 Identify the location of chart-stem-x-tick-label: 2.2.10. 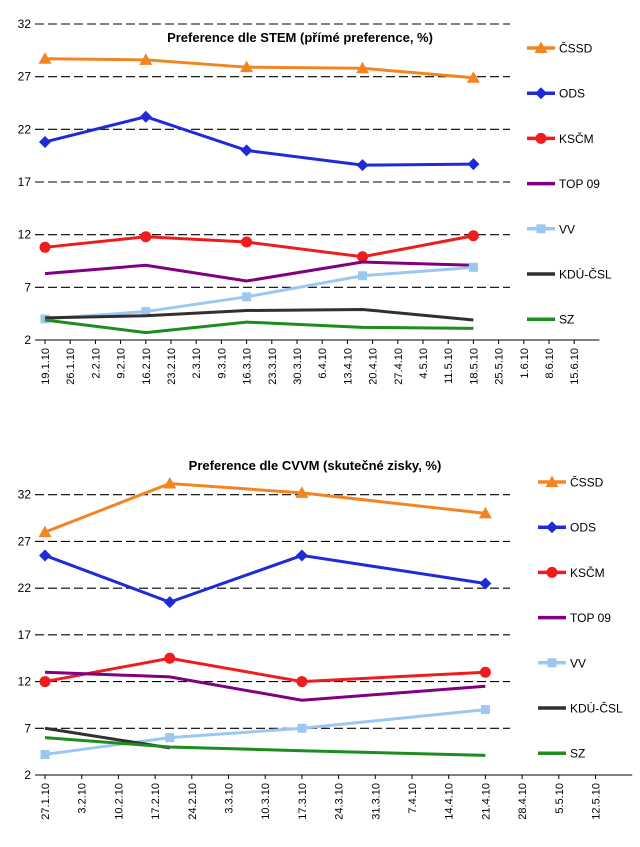
(96, 363).